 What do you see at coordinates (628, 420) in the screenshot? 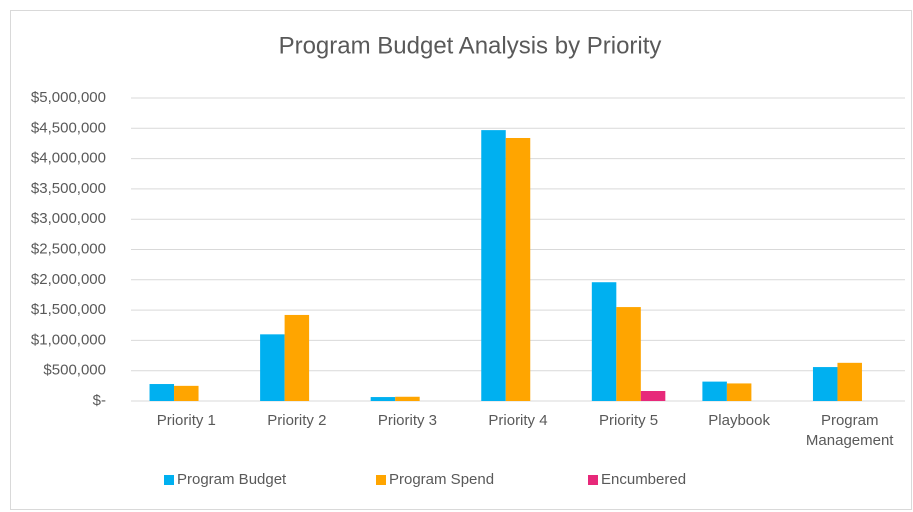
I see `x-tick-label: Priority 5` at bounding box center [628, 420].